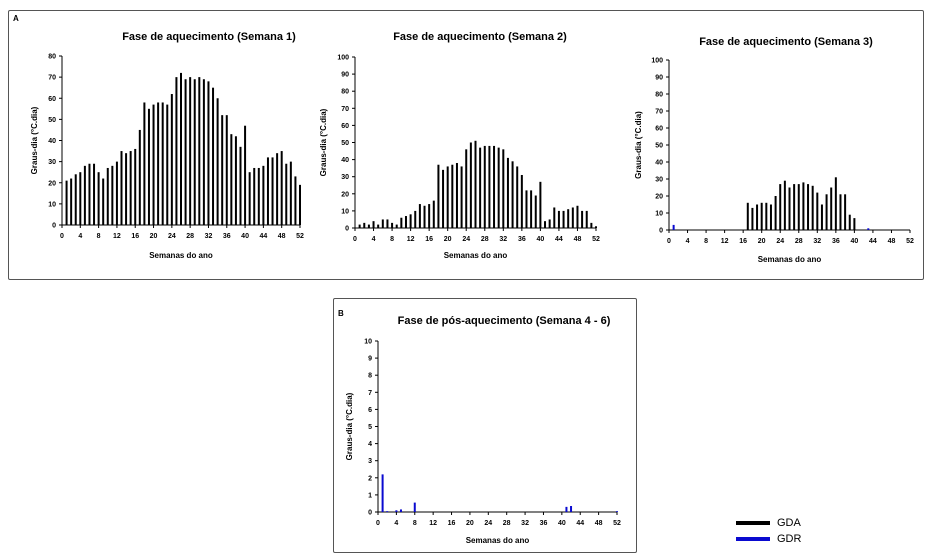  I want to click on y-tick-label: 5, so click(370, 427).